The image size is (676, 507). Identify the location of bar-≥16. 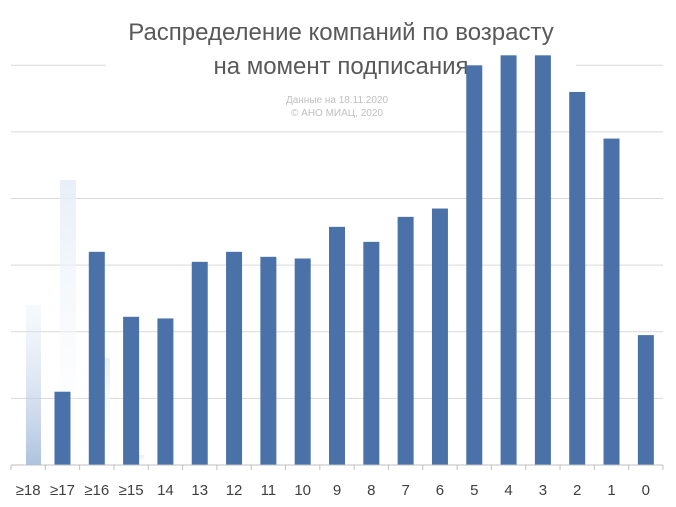
(96, 358).